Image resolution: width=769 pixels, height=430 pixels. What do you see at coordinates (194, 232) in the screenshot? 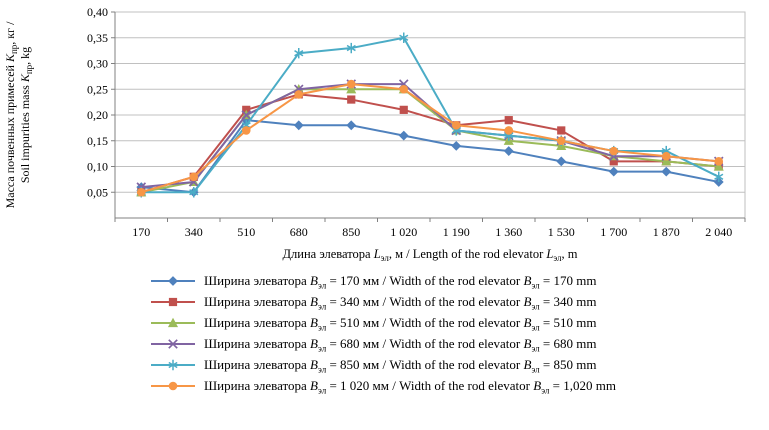
I see `x-tick-label: 340` at bounding box center [194, 232].